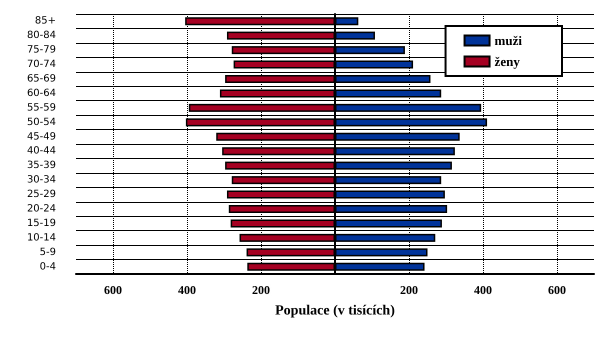 Image resolution: width=606 pixels, height=342 pixels. I want to click on y-tick-label: 55-59, so click(41, 108).